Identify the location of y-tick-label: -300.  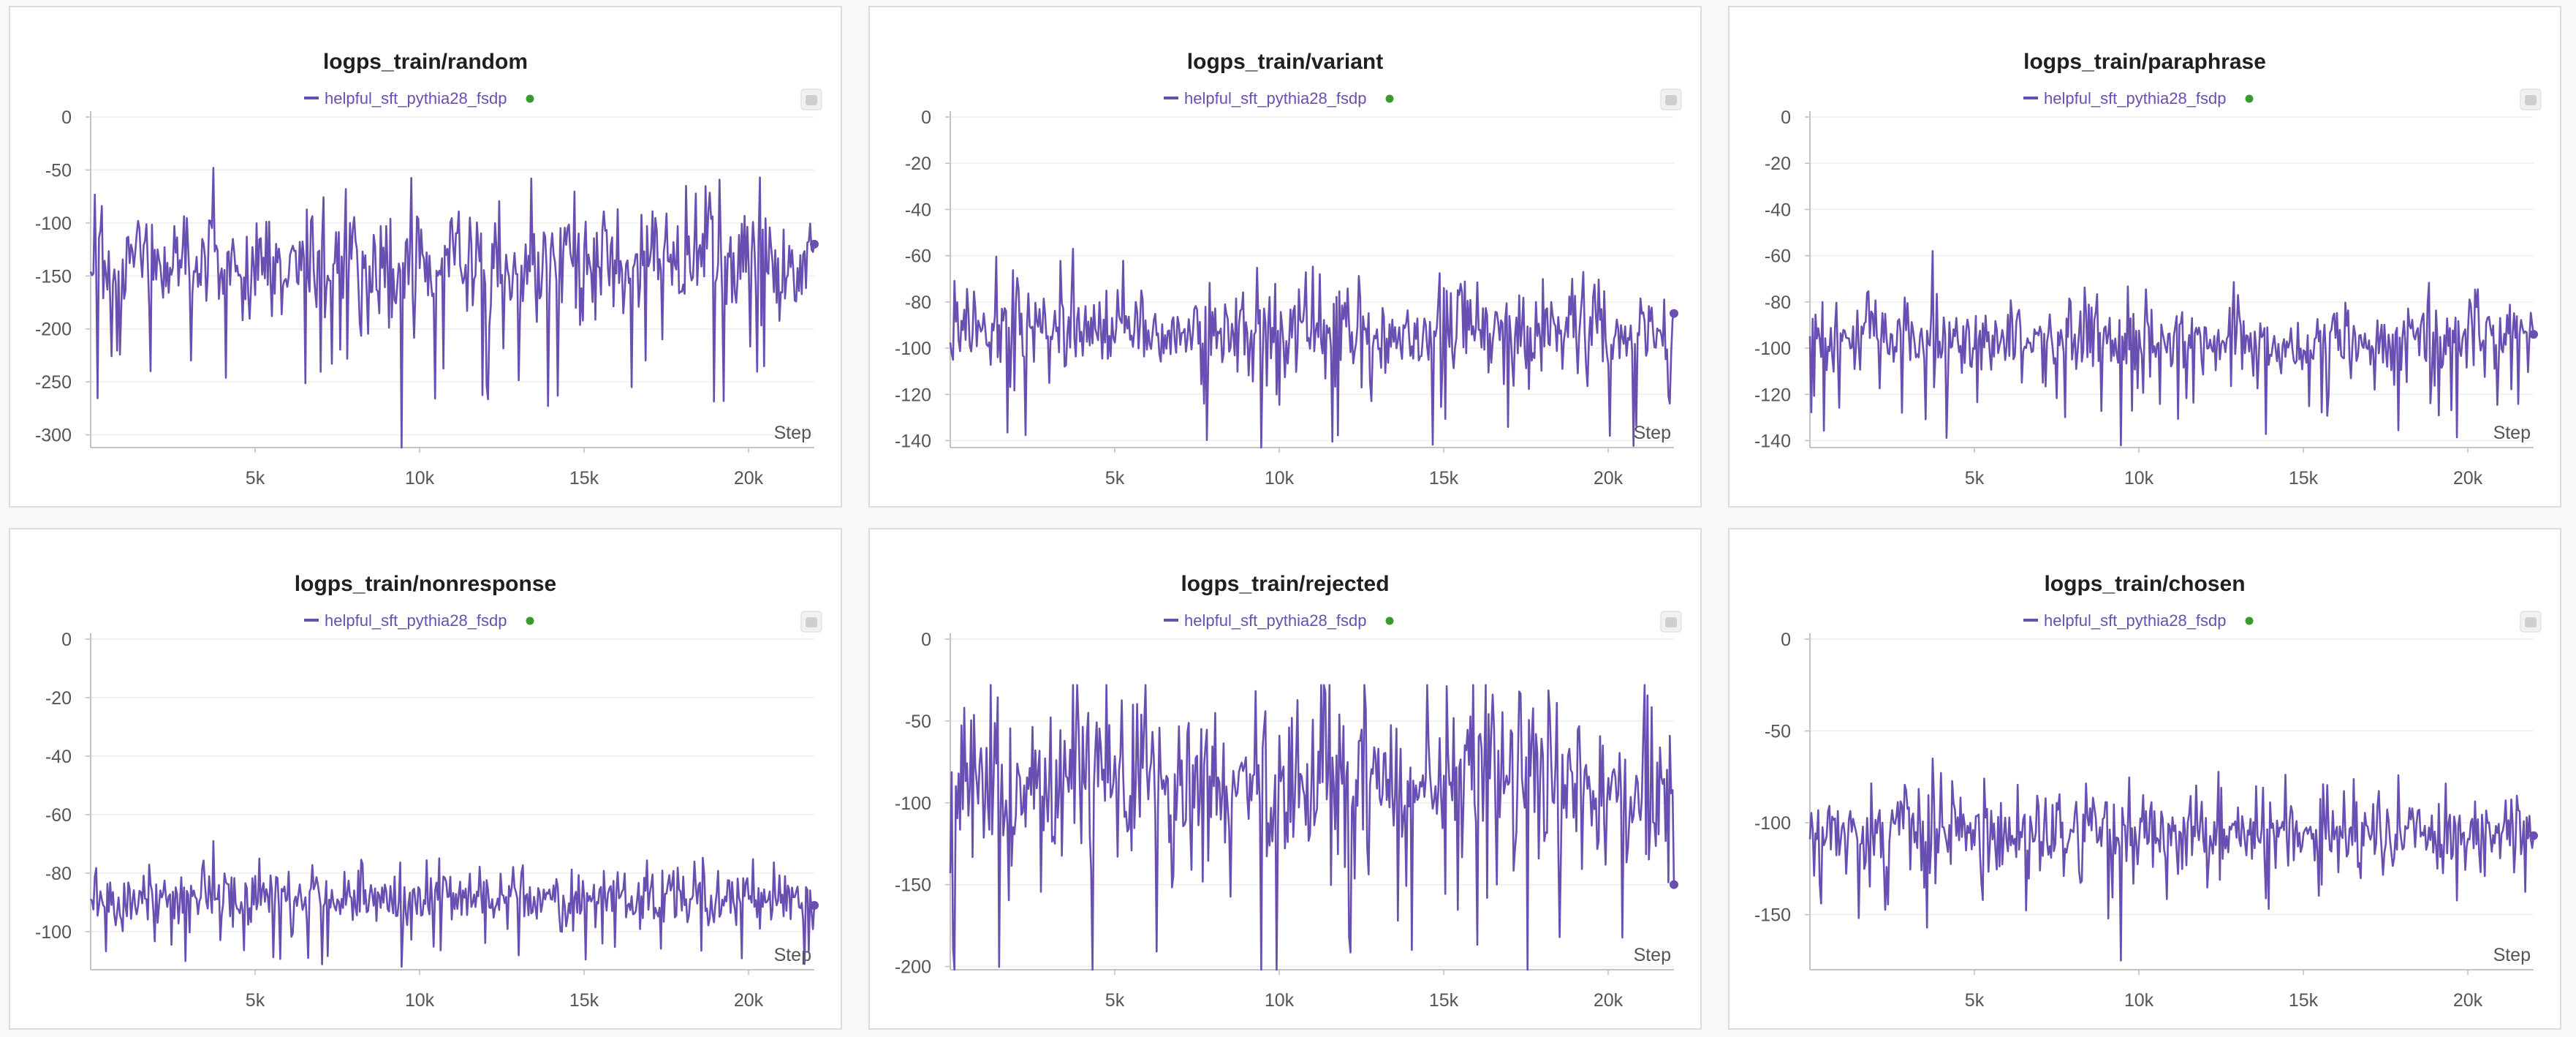
(53, 436).